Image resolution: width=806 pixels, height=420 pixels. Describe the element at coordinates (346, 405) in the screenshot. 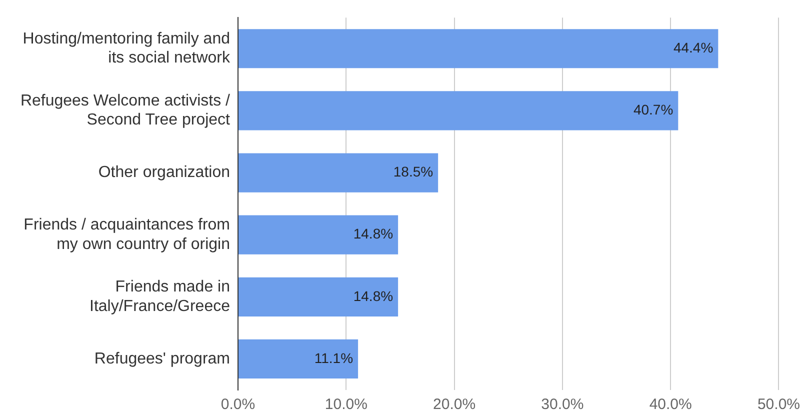

I see `x-tick-label: 10.0%` at that location.